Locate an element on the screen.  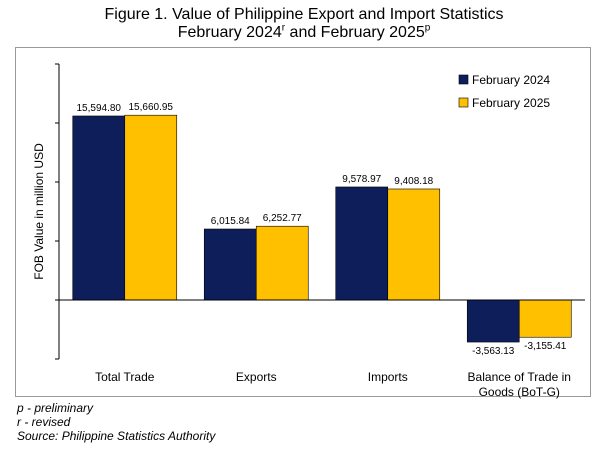
category-label: Imports is located at coordinates (388, 377).